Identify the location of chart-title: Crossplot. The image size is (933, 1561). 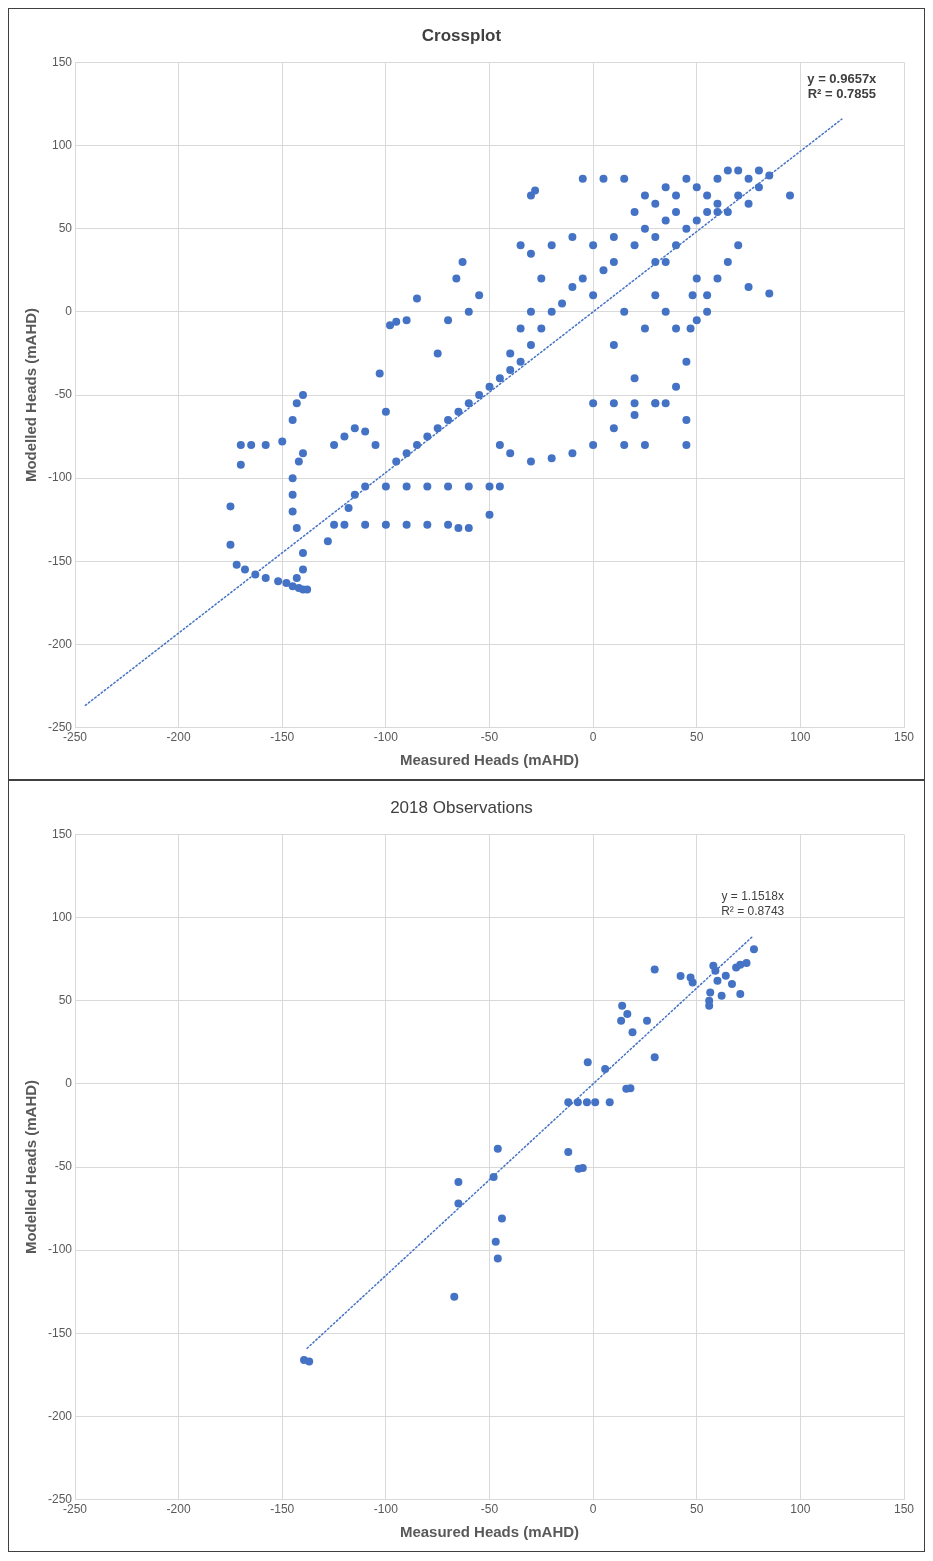
(461, 35).